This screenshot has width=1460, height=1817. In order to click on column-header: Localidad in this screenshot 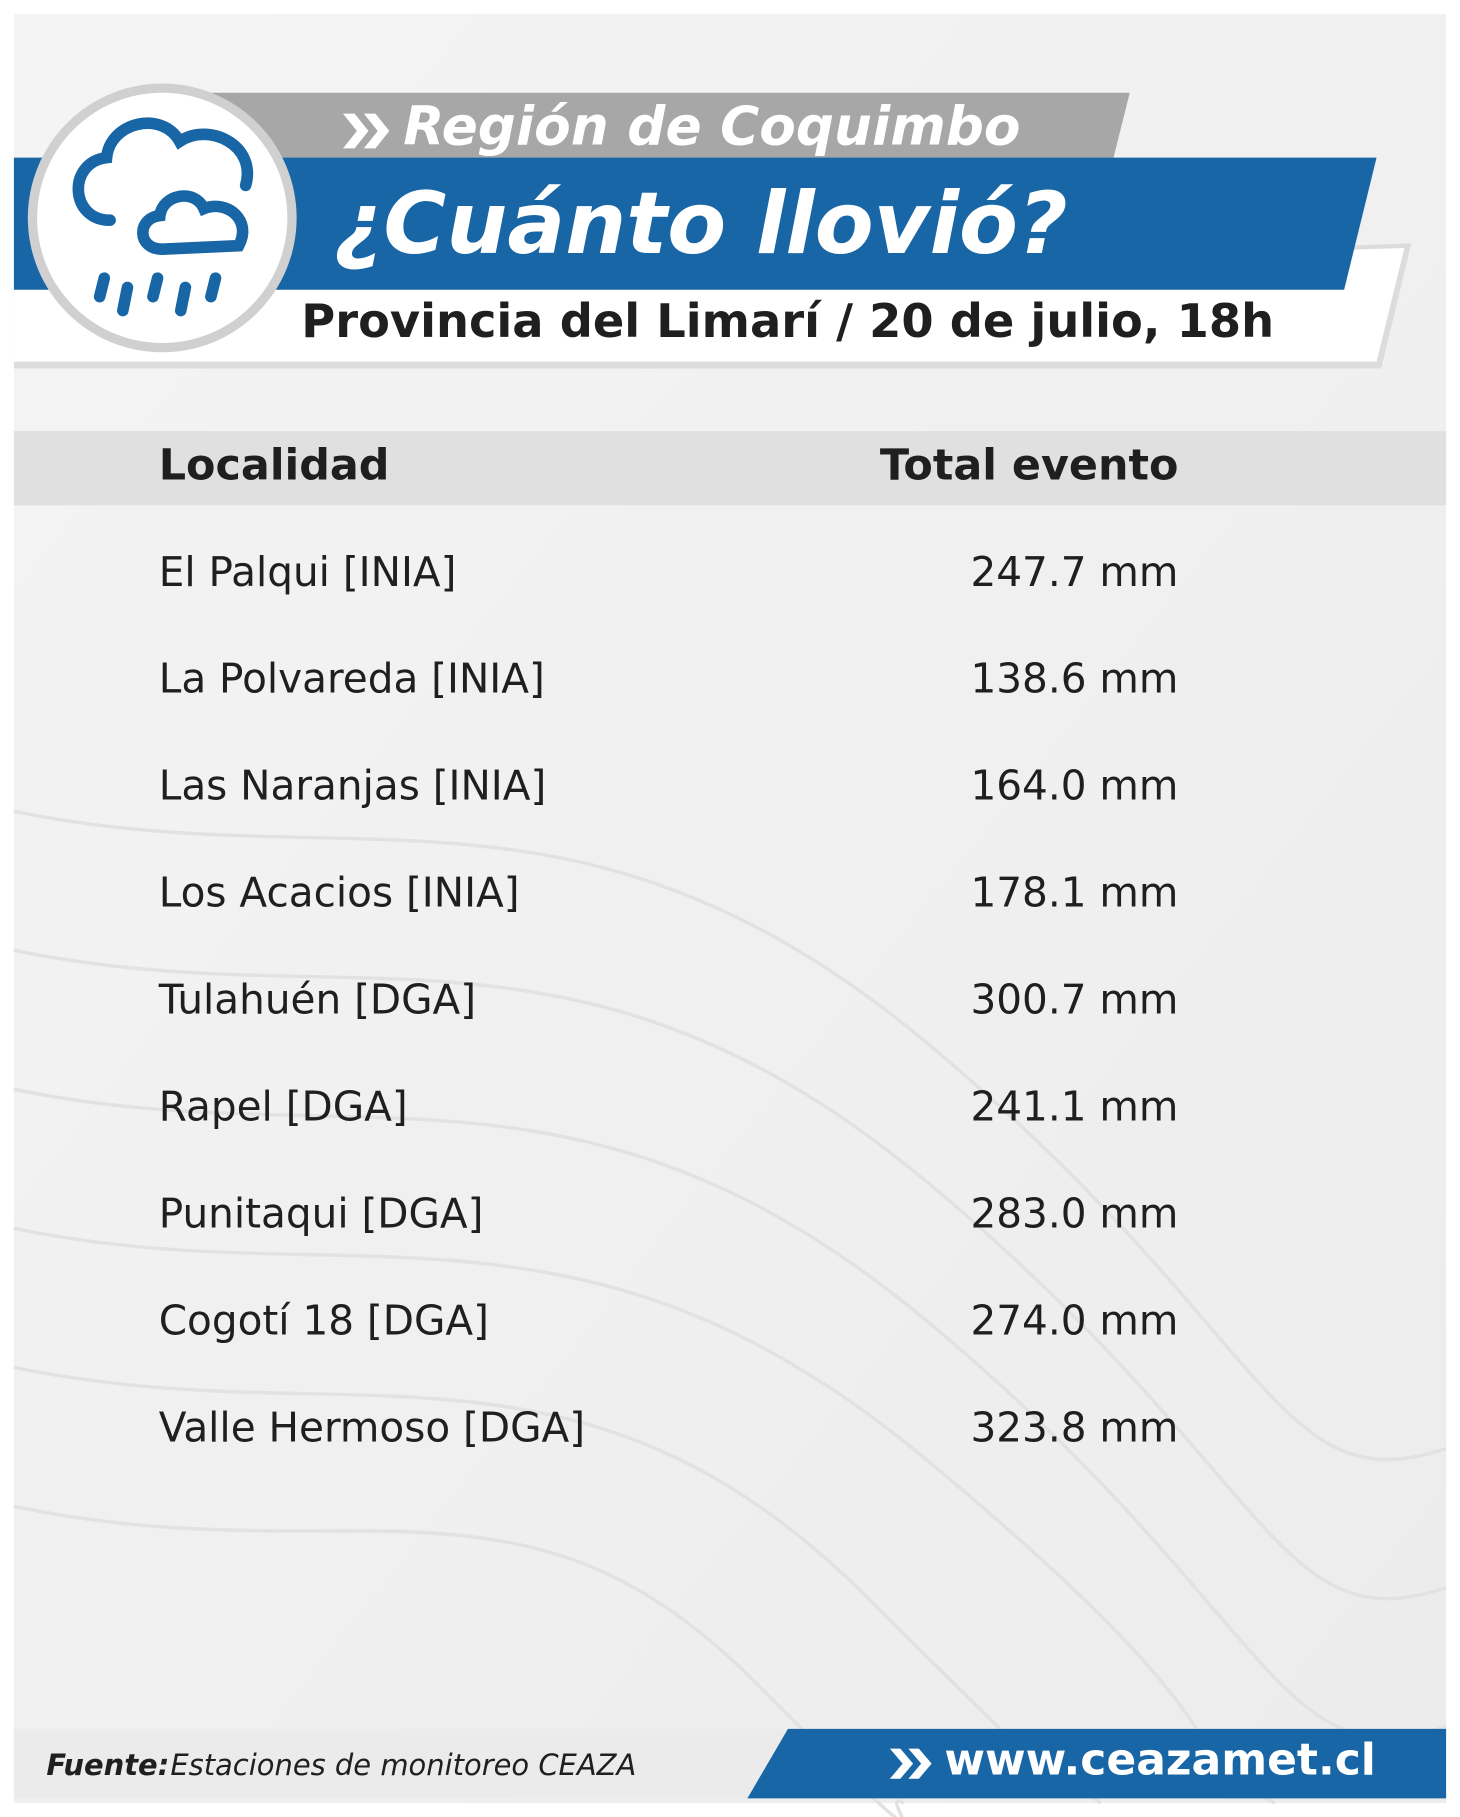, I will do `click(274, 466)`.